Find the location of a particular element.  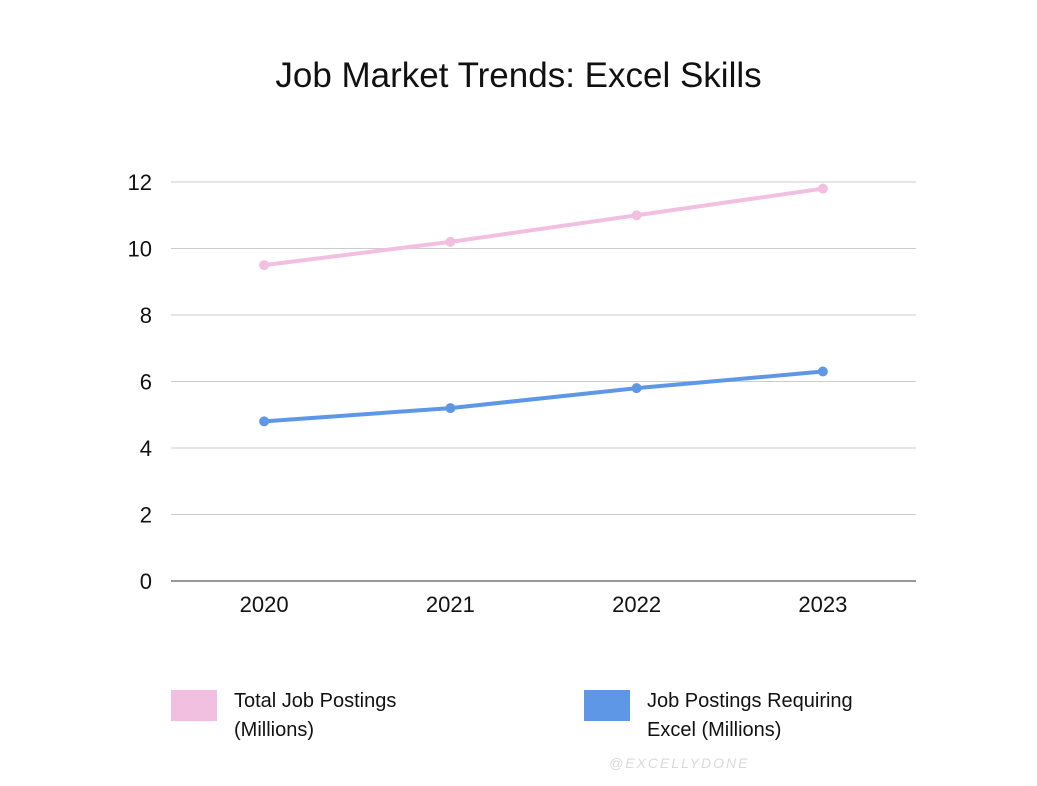

y-tick-label: 6 is located at coordinates (146, 382).